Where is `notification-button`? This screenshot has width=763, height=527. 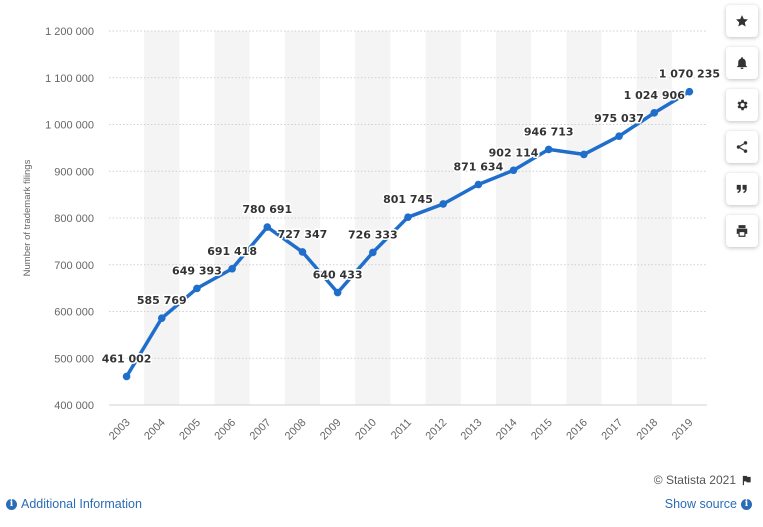 notification-button is located at coordinates (742, 63).